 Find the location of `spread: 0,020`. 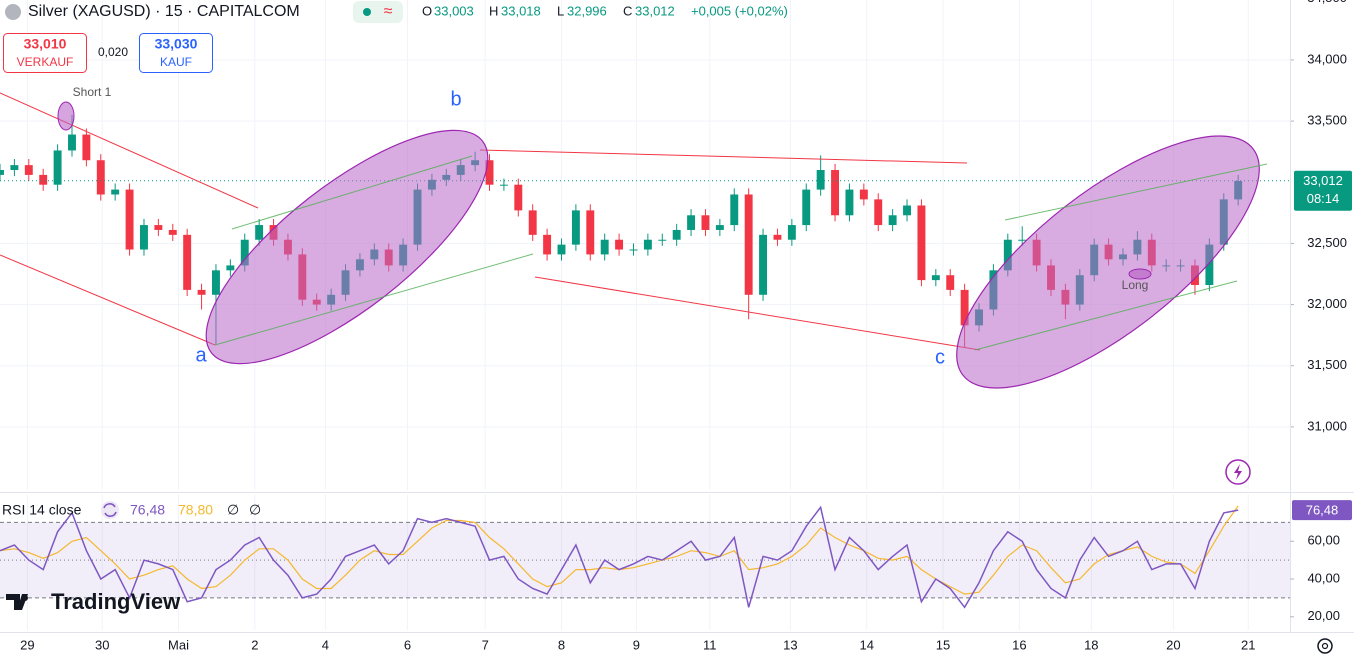

spread: 0,020 is located at coordinates (113, 52).